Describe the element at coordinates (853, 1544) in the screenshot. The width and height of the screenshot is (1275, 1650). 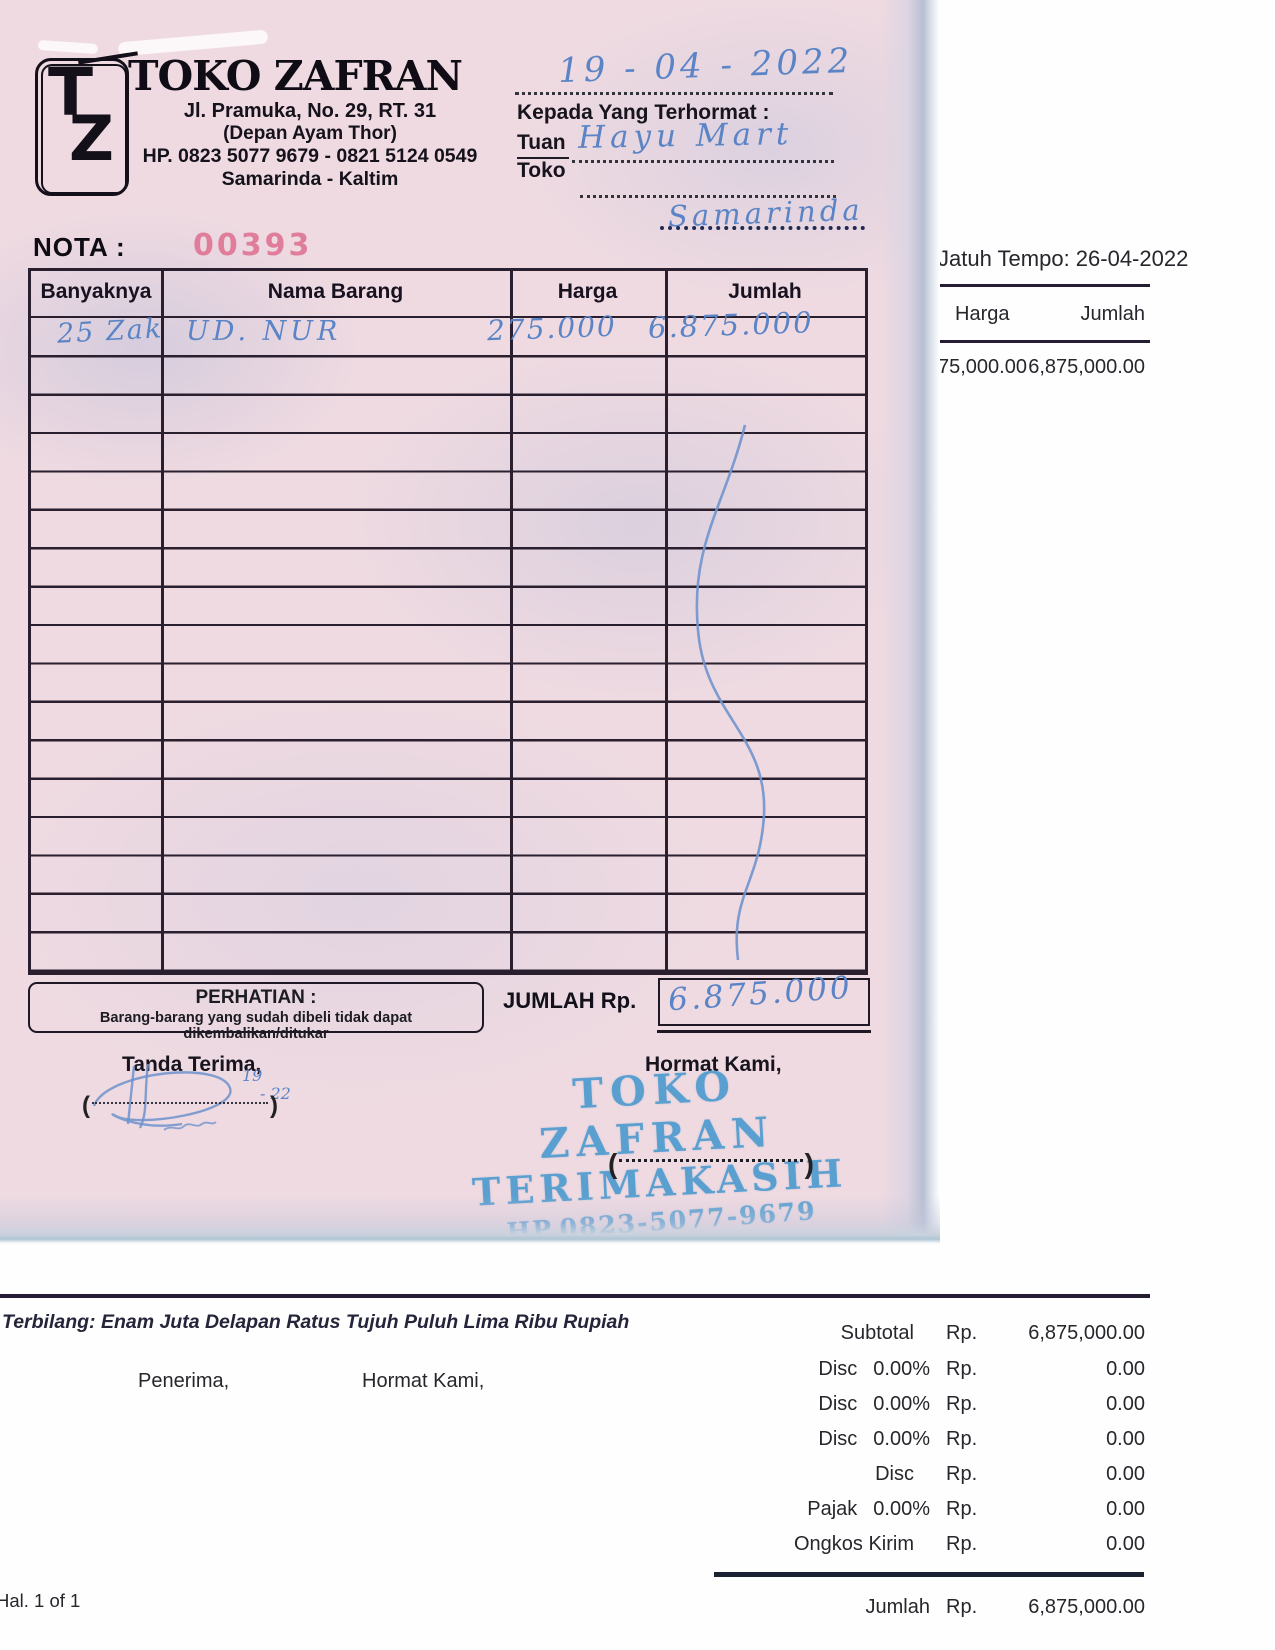
I see `total-label: Ongkos Kirim` at that location.